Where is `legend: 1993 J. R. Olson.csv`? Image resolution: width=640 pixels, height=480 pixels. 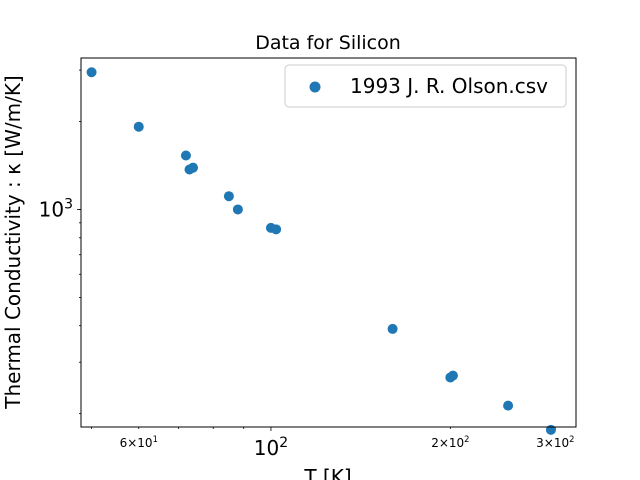 legend: 1993 J. R. Olson.csv is located at coordinates (425, 86).